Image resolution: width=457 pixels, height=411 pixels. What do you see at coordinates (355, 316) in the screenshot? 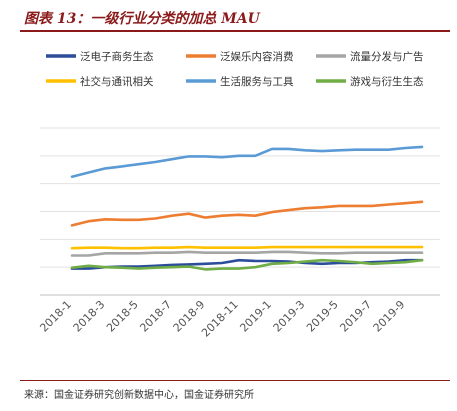
I see `x-tick-label: 2019-7` at bounding box center [355, 316].